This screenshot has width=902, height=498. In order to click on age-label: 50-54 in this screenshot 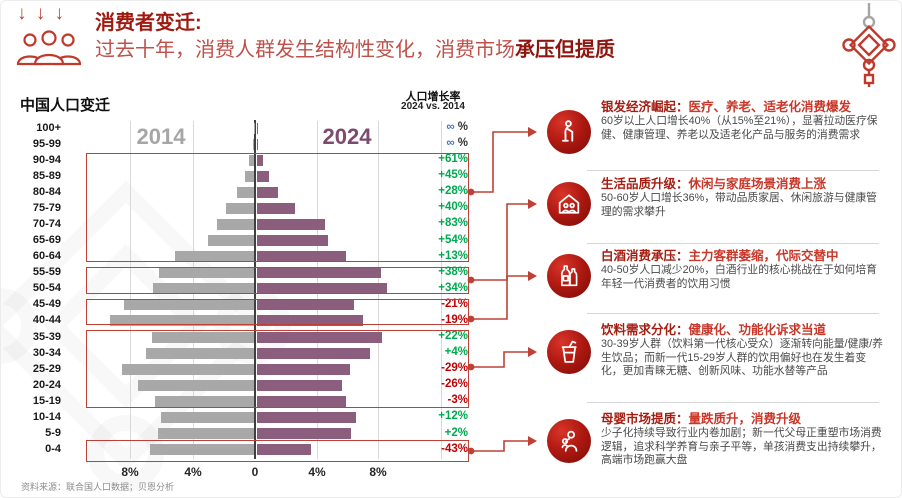, I will do `click(46, 288)`.